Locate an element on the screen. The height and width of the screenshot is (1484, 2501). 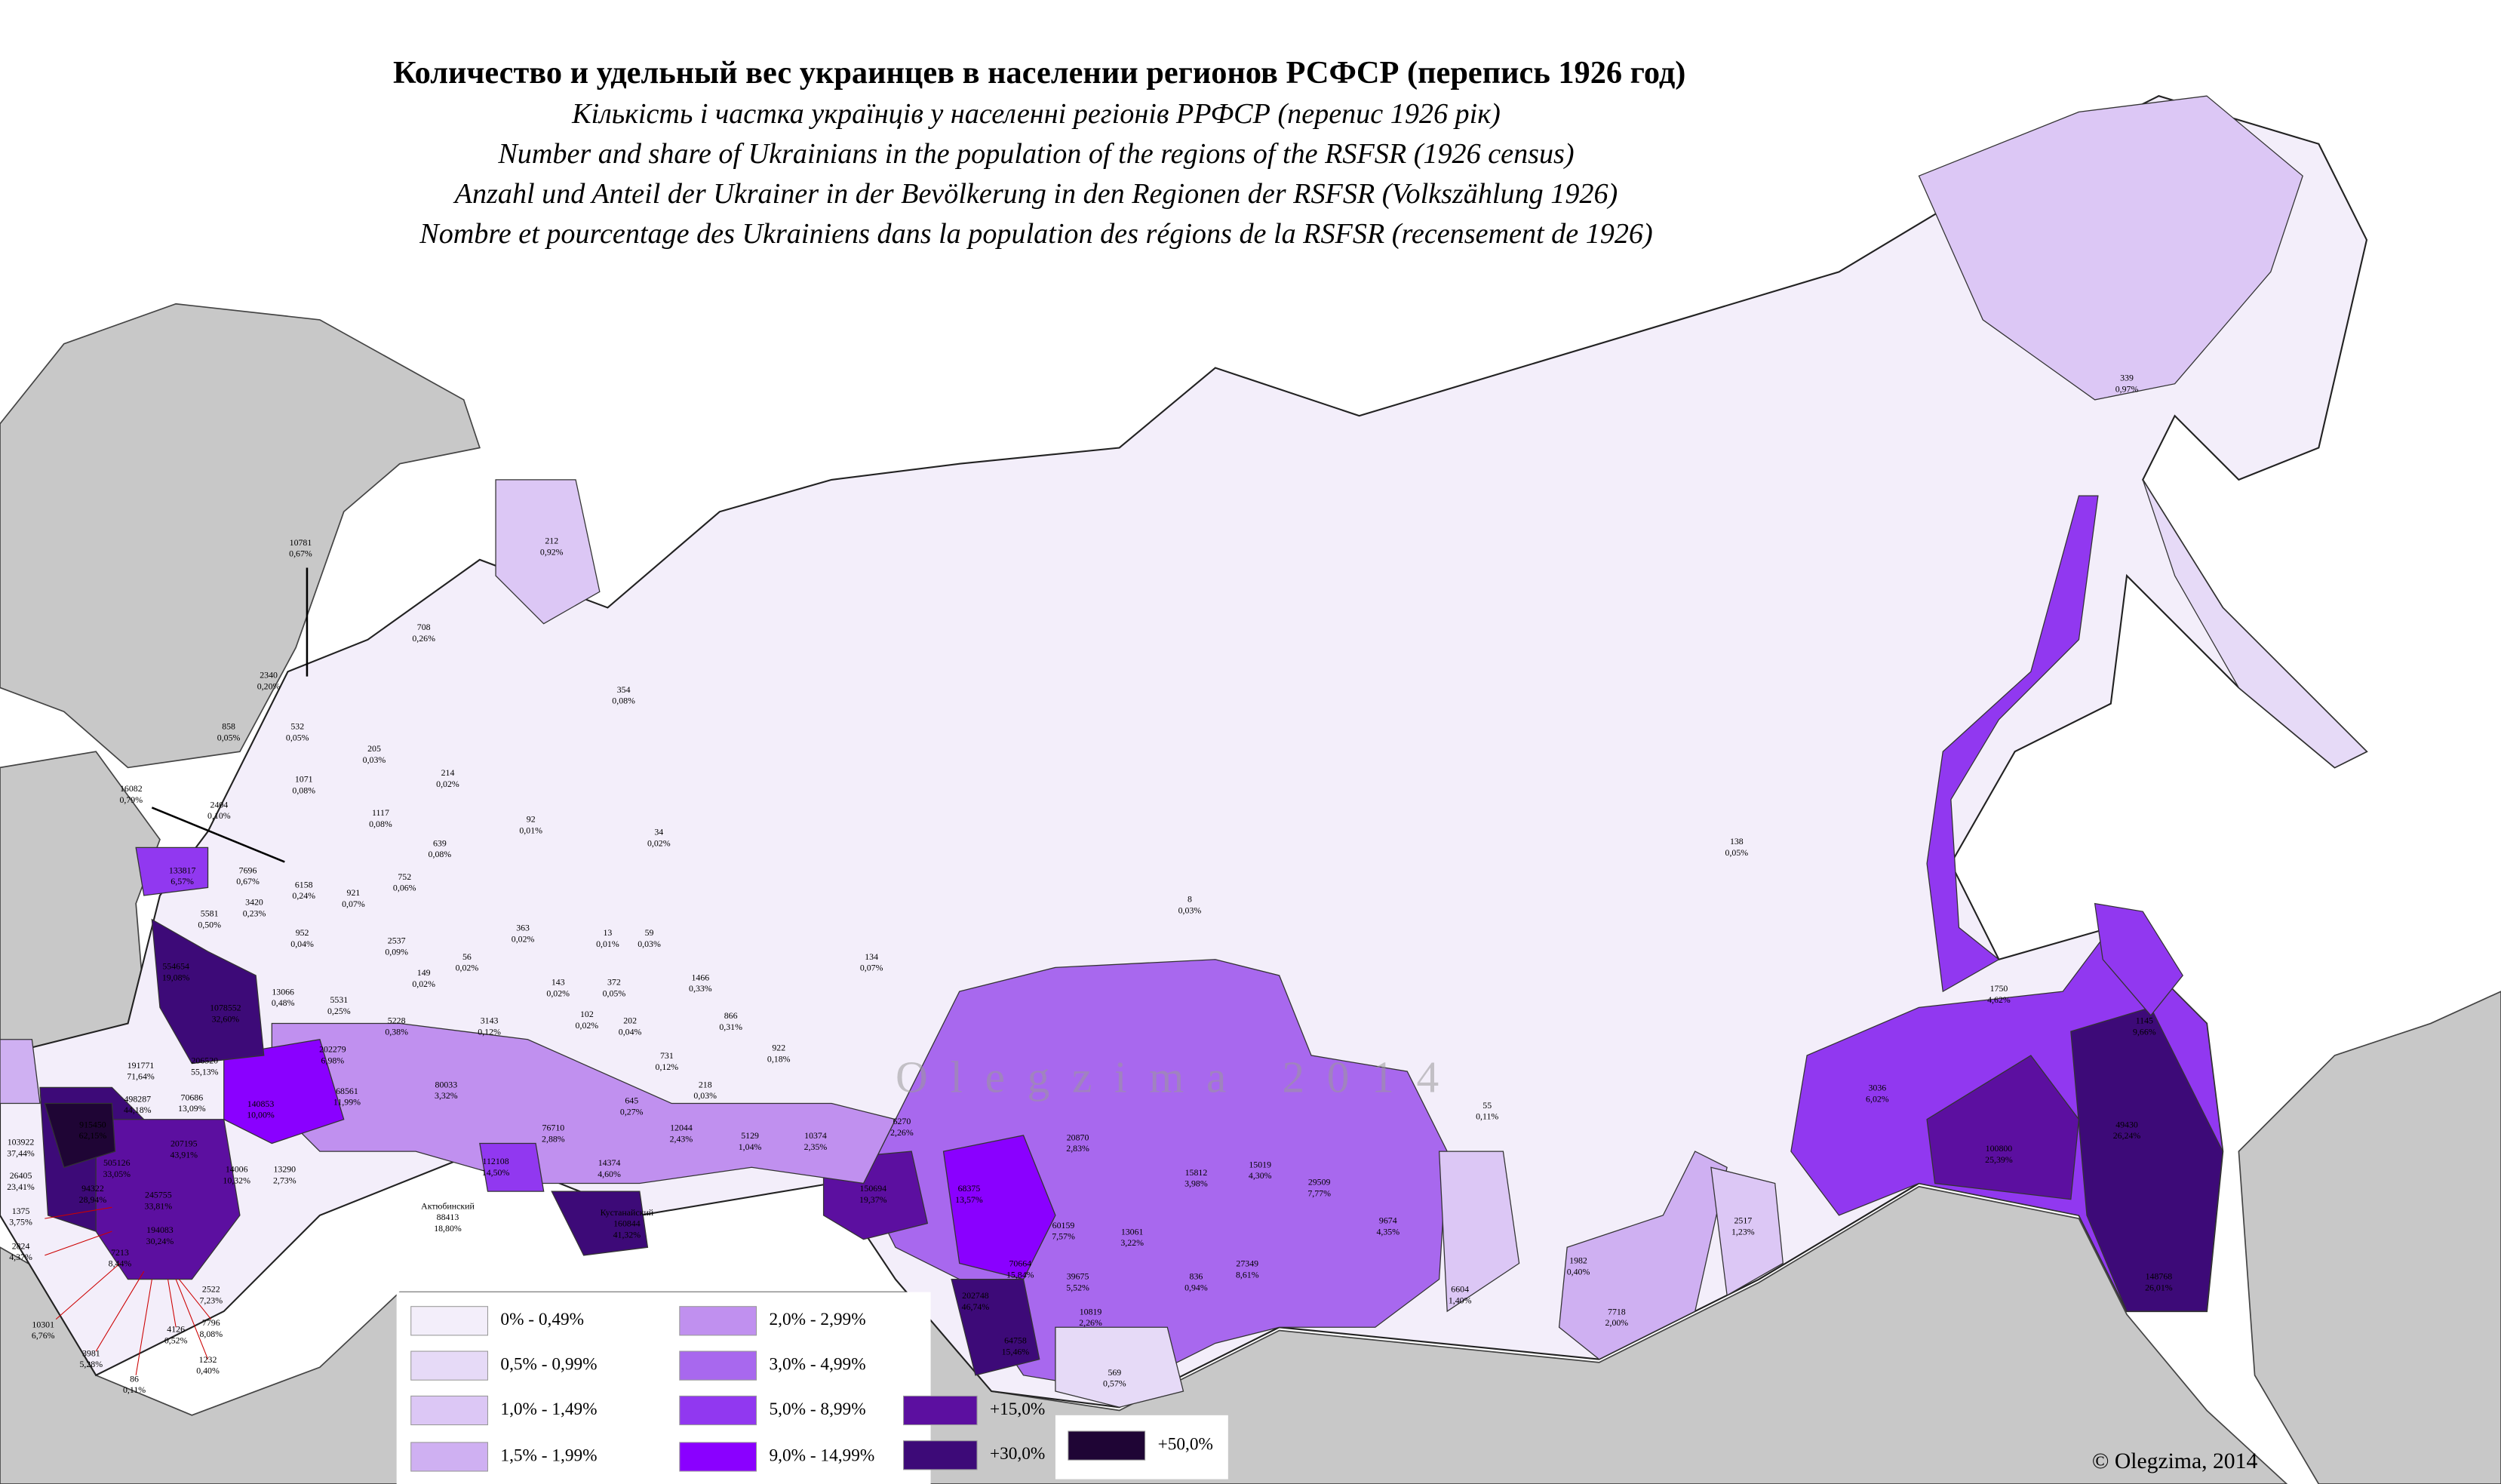
region-population: 5228 is located at coordinates (397, 1020).